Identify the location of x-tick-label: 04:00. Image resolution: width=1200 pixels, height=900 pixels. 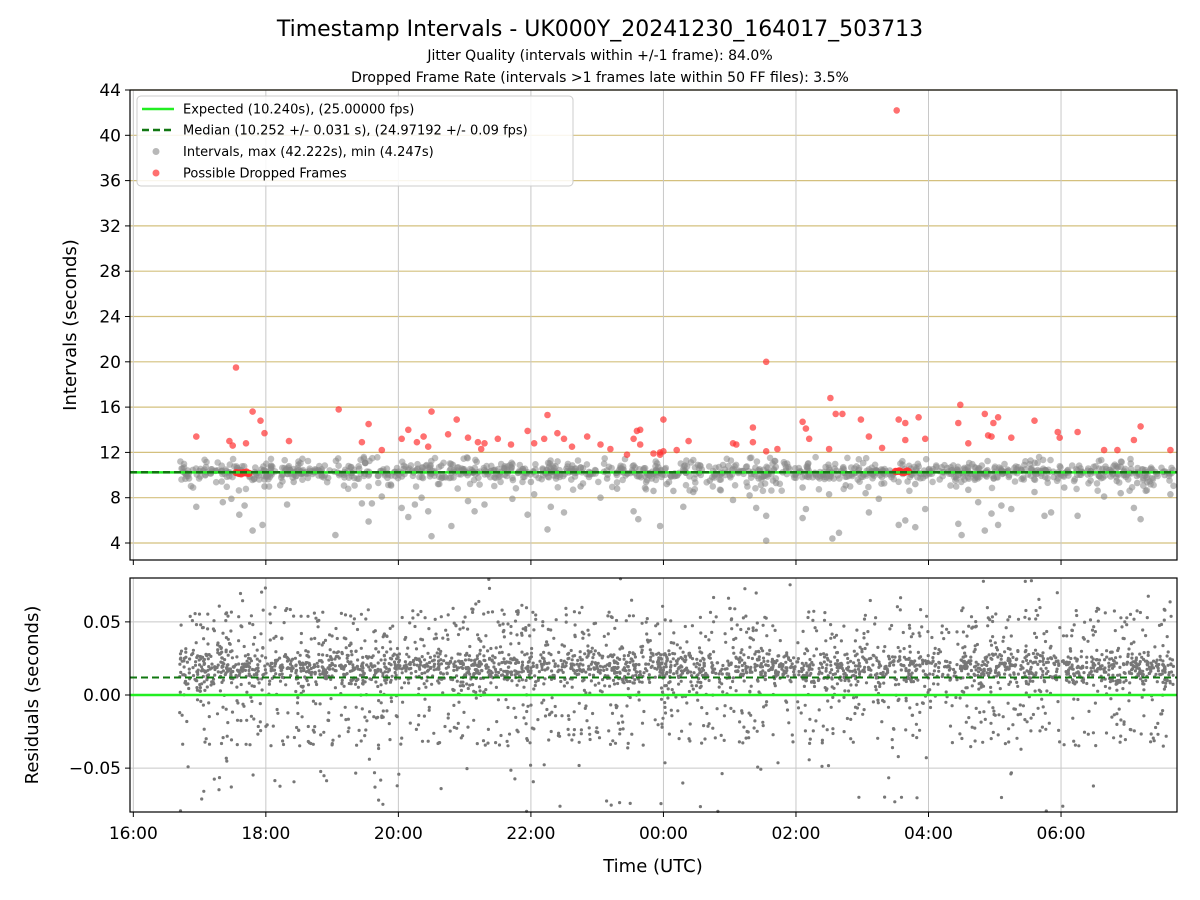
(928, 834).